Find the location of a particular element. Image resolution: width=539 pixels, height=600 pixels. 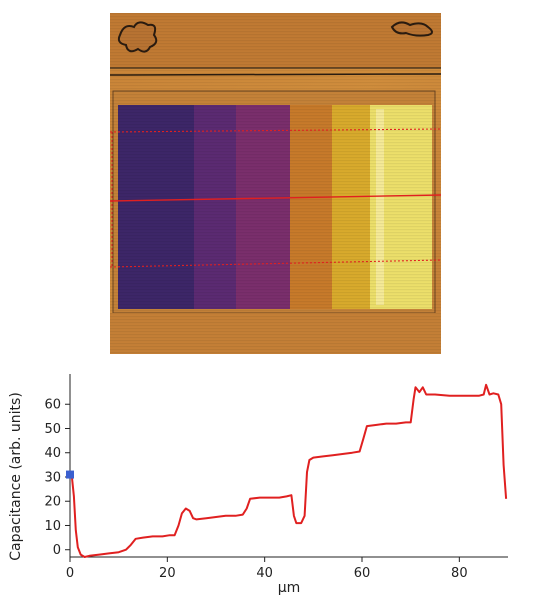

x-tick-label: 40 is located at coordinates (264, 573).